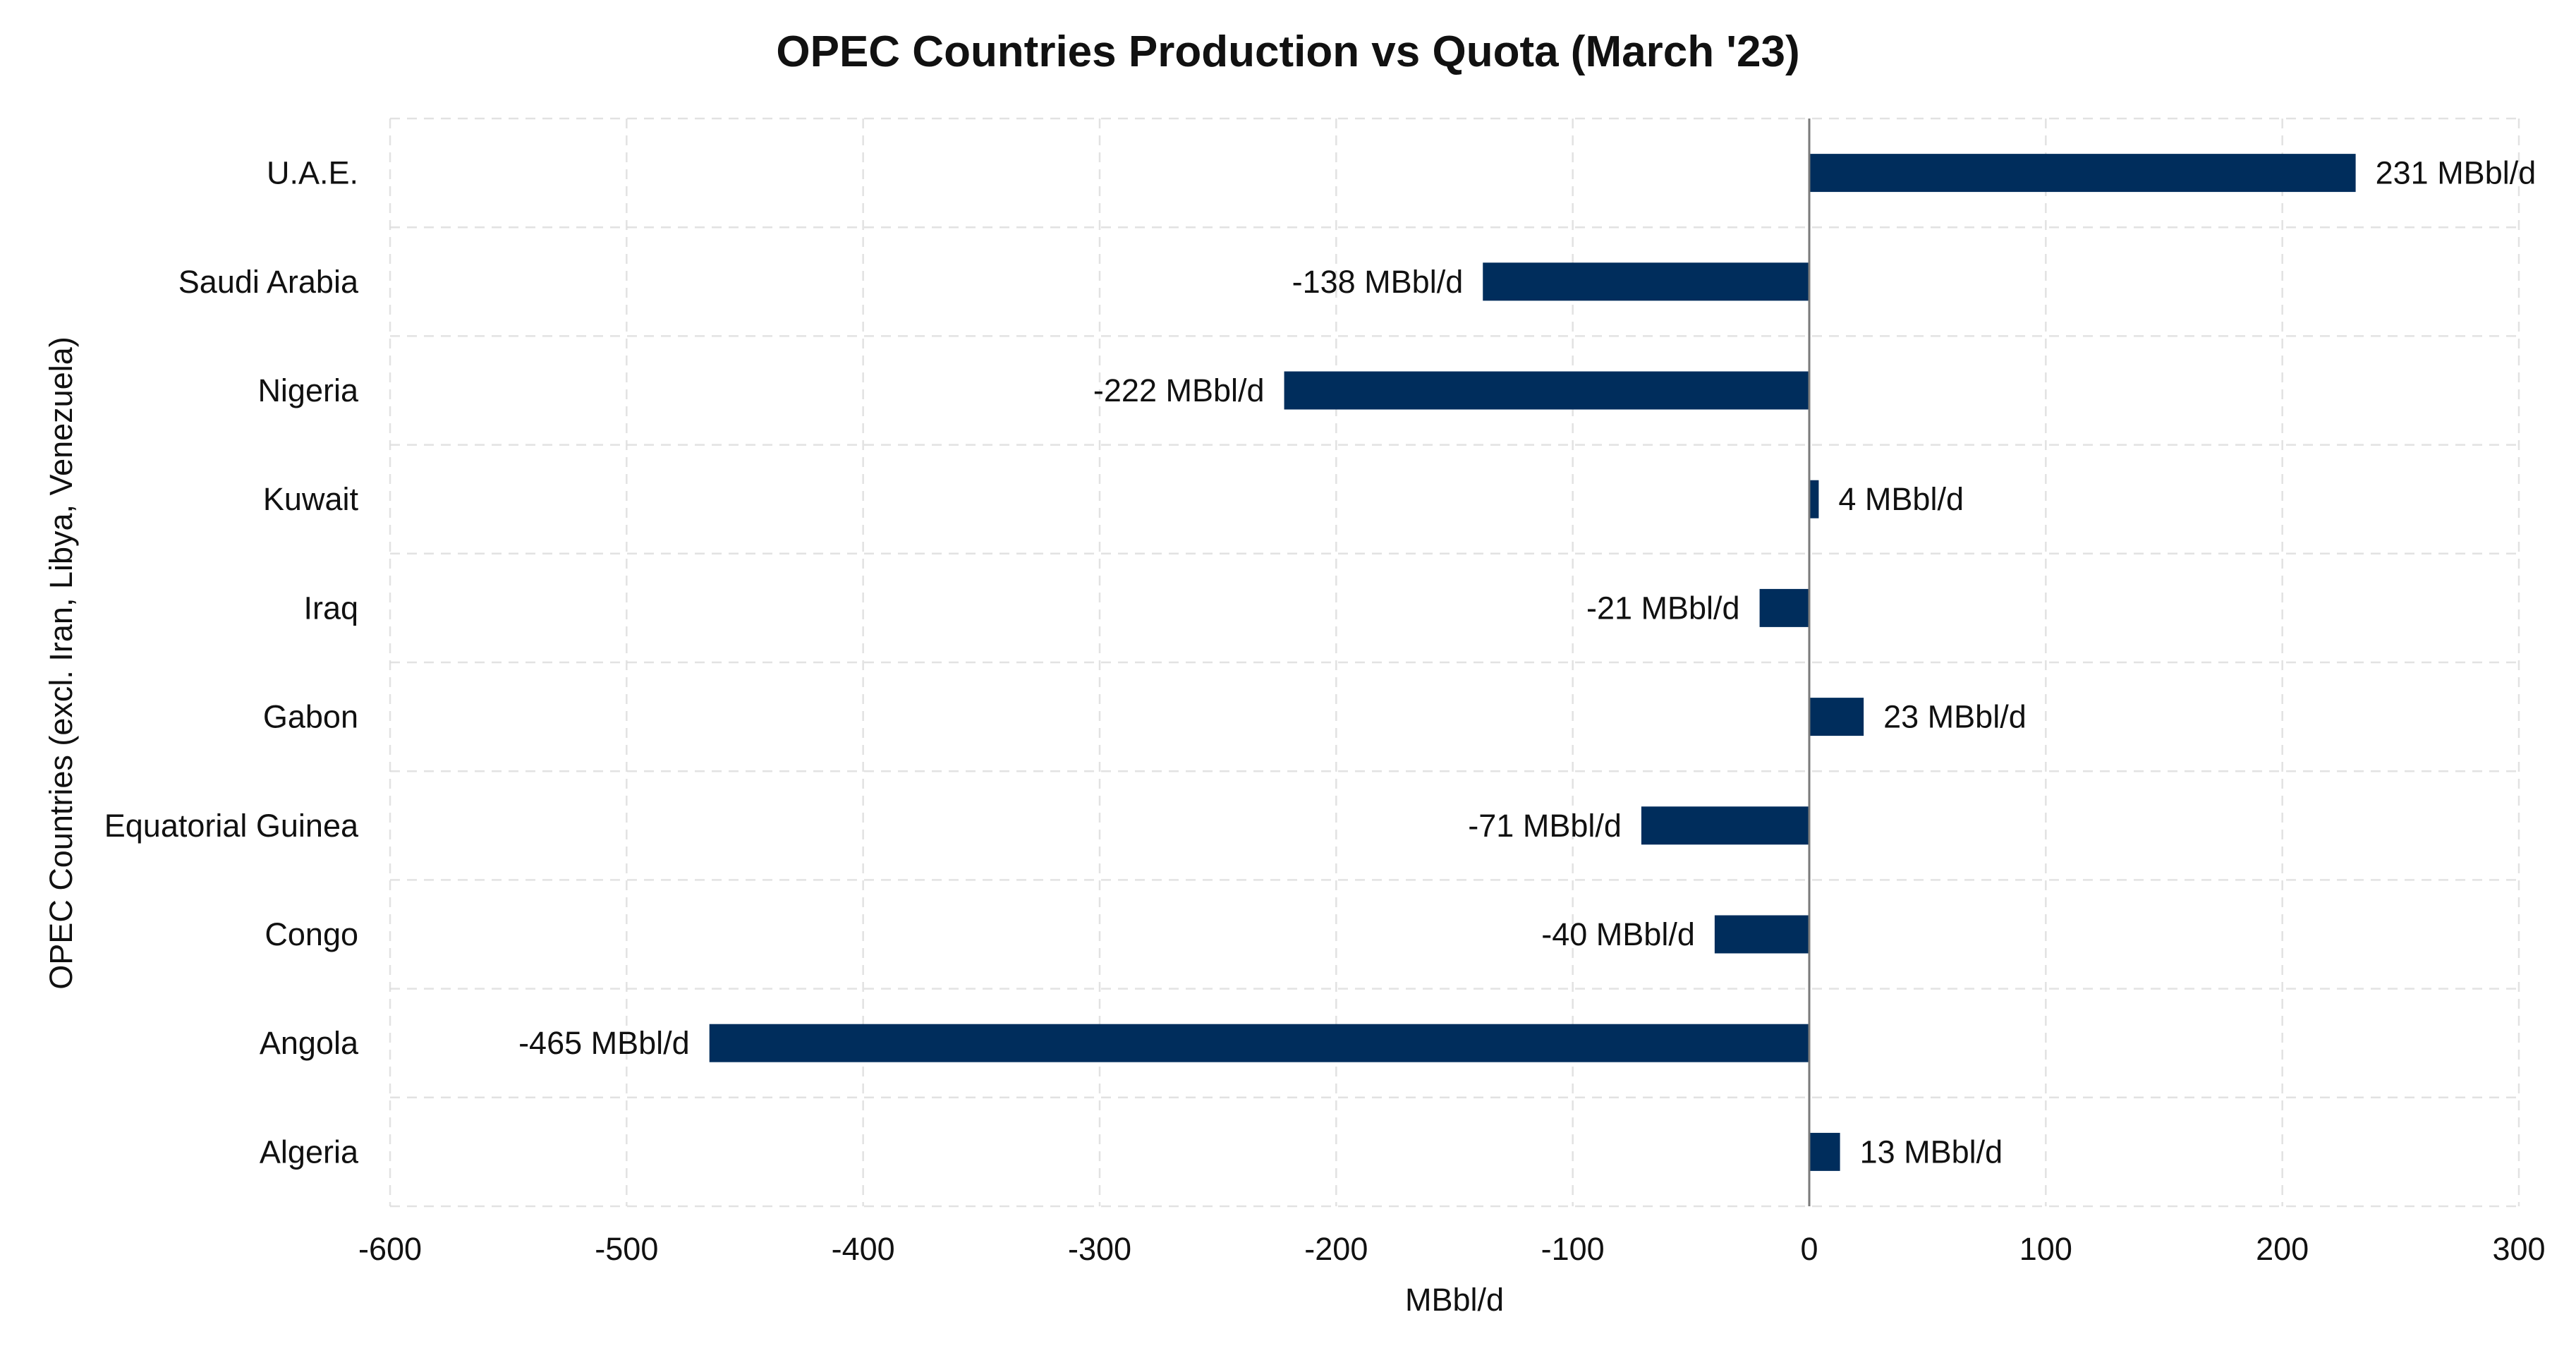  Describe the element at coordinates (863, 1249) in the screenshot. I see `x-tick-label: -400` at that location.